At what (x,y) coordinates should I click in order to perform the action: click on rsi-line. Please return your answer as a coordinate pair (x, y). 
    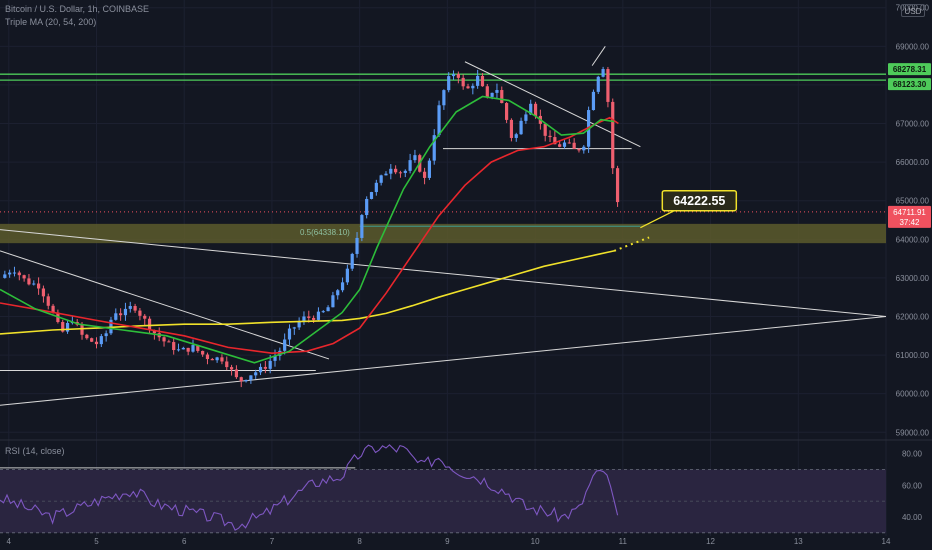
    Looking at the image, I should click on (309, 487).